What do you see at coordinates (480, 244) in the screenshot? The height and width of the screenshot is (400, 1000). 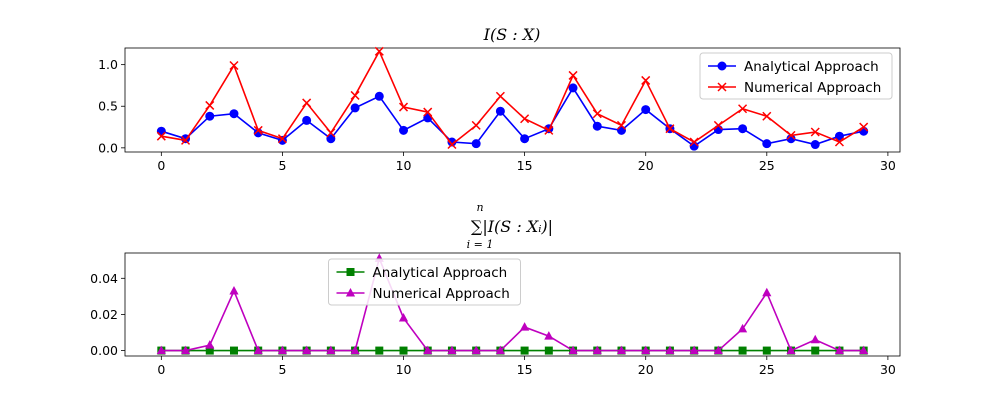 I see `chart-bottom-title-lower: i = 1` at bounding box center [480, 244].